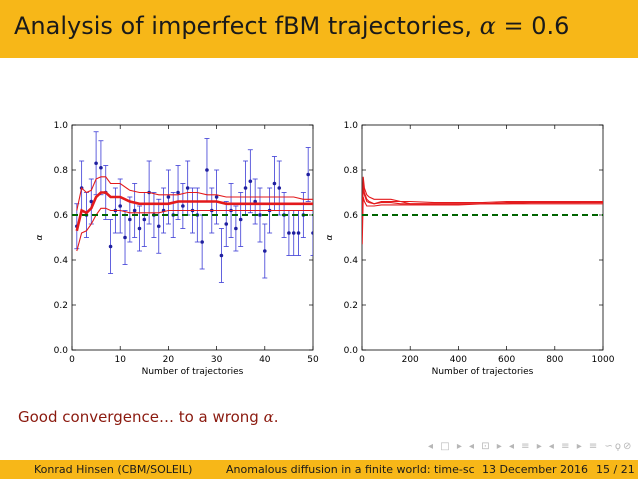  What do you see at coordinates (193, 372) in the screenshot?
I see `chart1-x-axis-label: Number of trajectories` at bounding box center [193, 372].